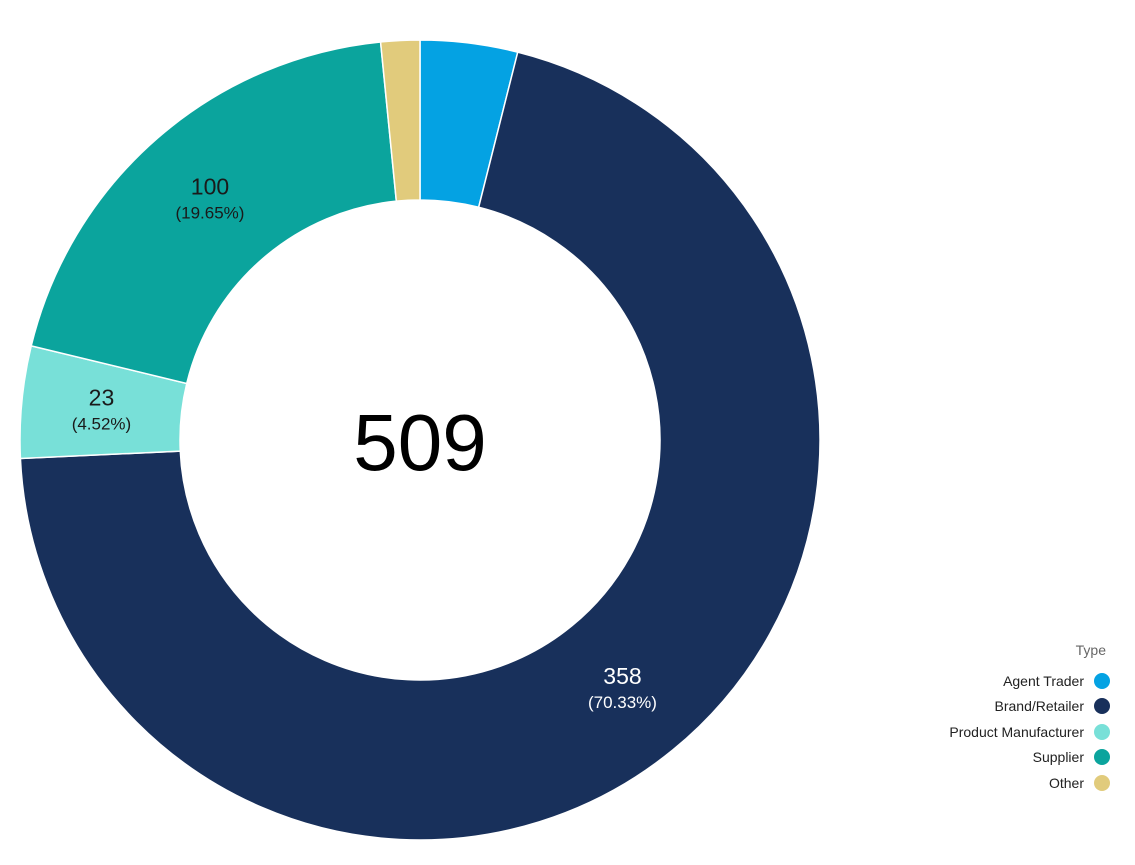 This screenshot has width=1135, height=865. What do you see at coordinates (622, 702) in the screenshot?
I see `slice-percent-label: (70.33%)` at bounding box center [622, 702].